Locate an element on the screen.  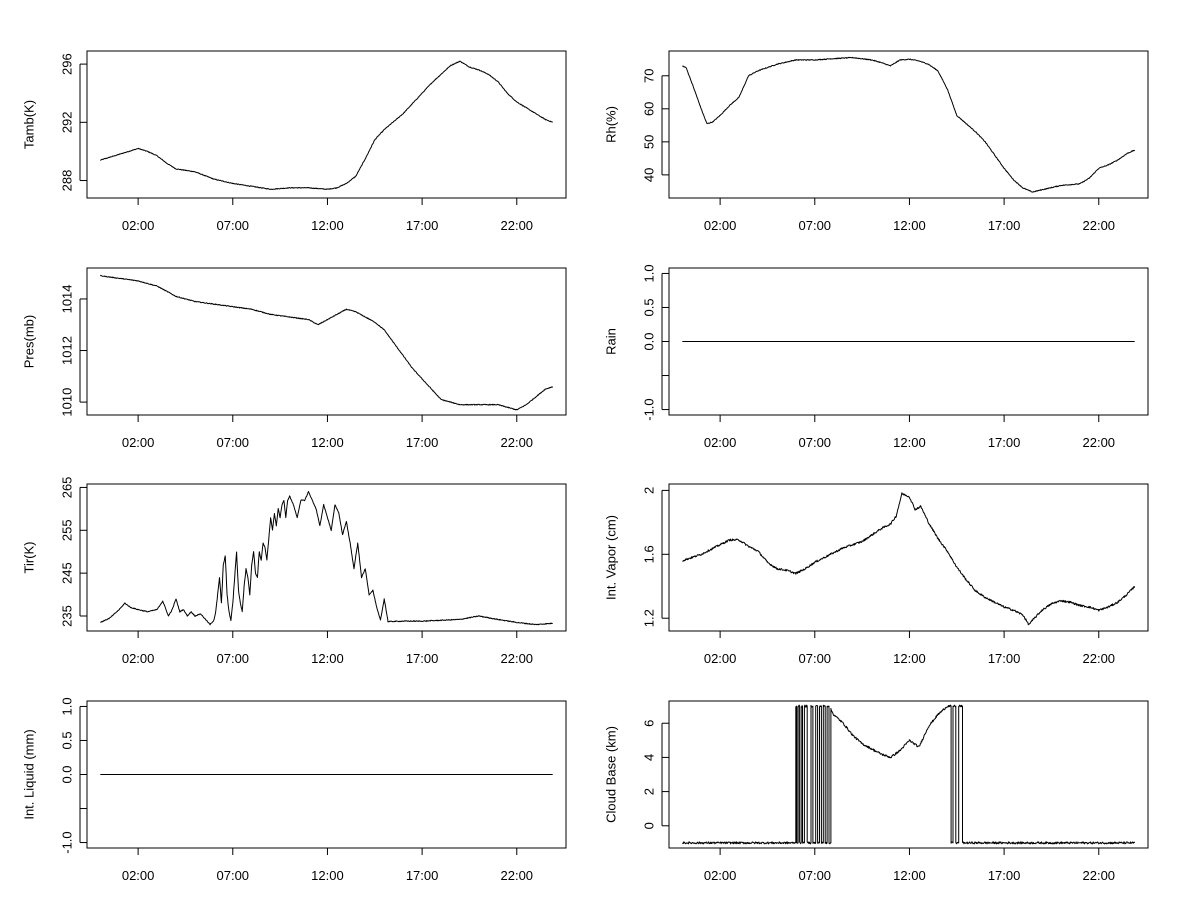
y-tick-label: 235 is located at coordinates (67, 616).